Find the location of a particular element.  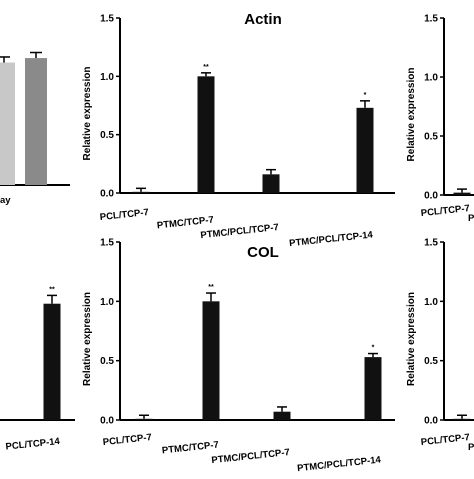

chart-title: Actin is located at coordinates (263, 19).